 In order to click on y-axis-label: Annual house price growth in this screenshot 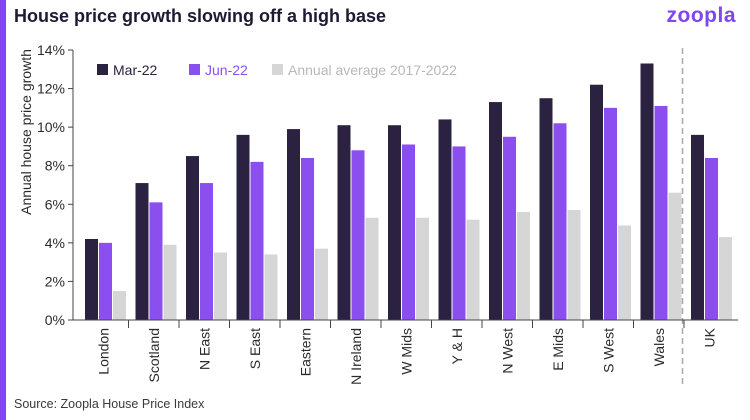, I will do `click(26, 132)`.